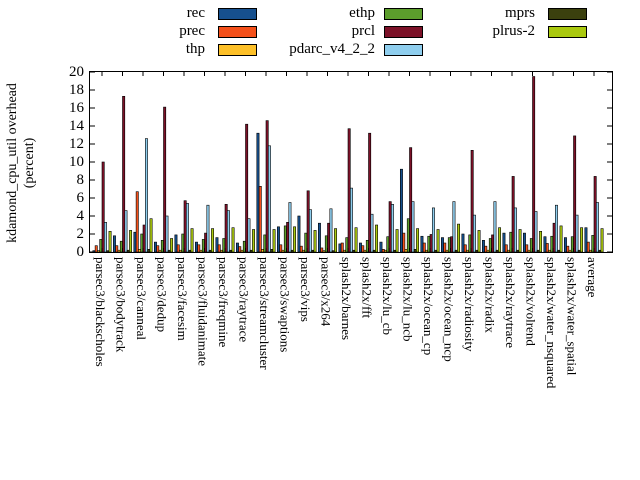  I want to click on x-tick-label: splash2x/water_nsquared, so click(551, 323).